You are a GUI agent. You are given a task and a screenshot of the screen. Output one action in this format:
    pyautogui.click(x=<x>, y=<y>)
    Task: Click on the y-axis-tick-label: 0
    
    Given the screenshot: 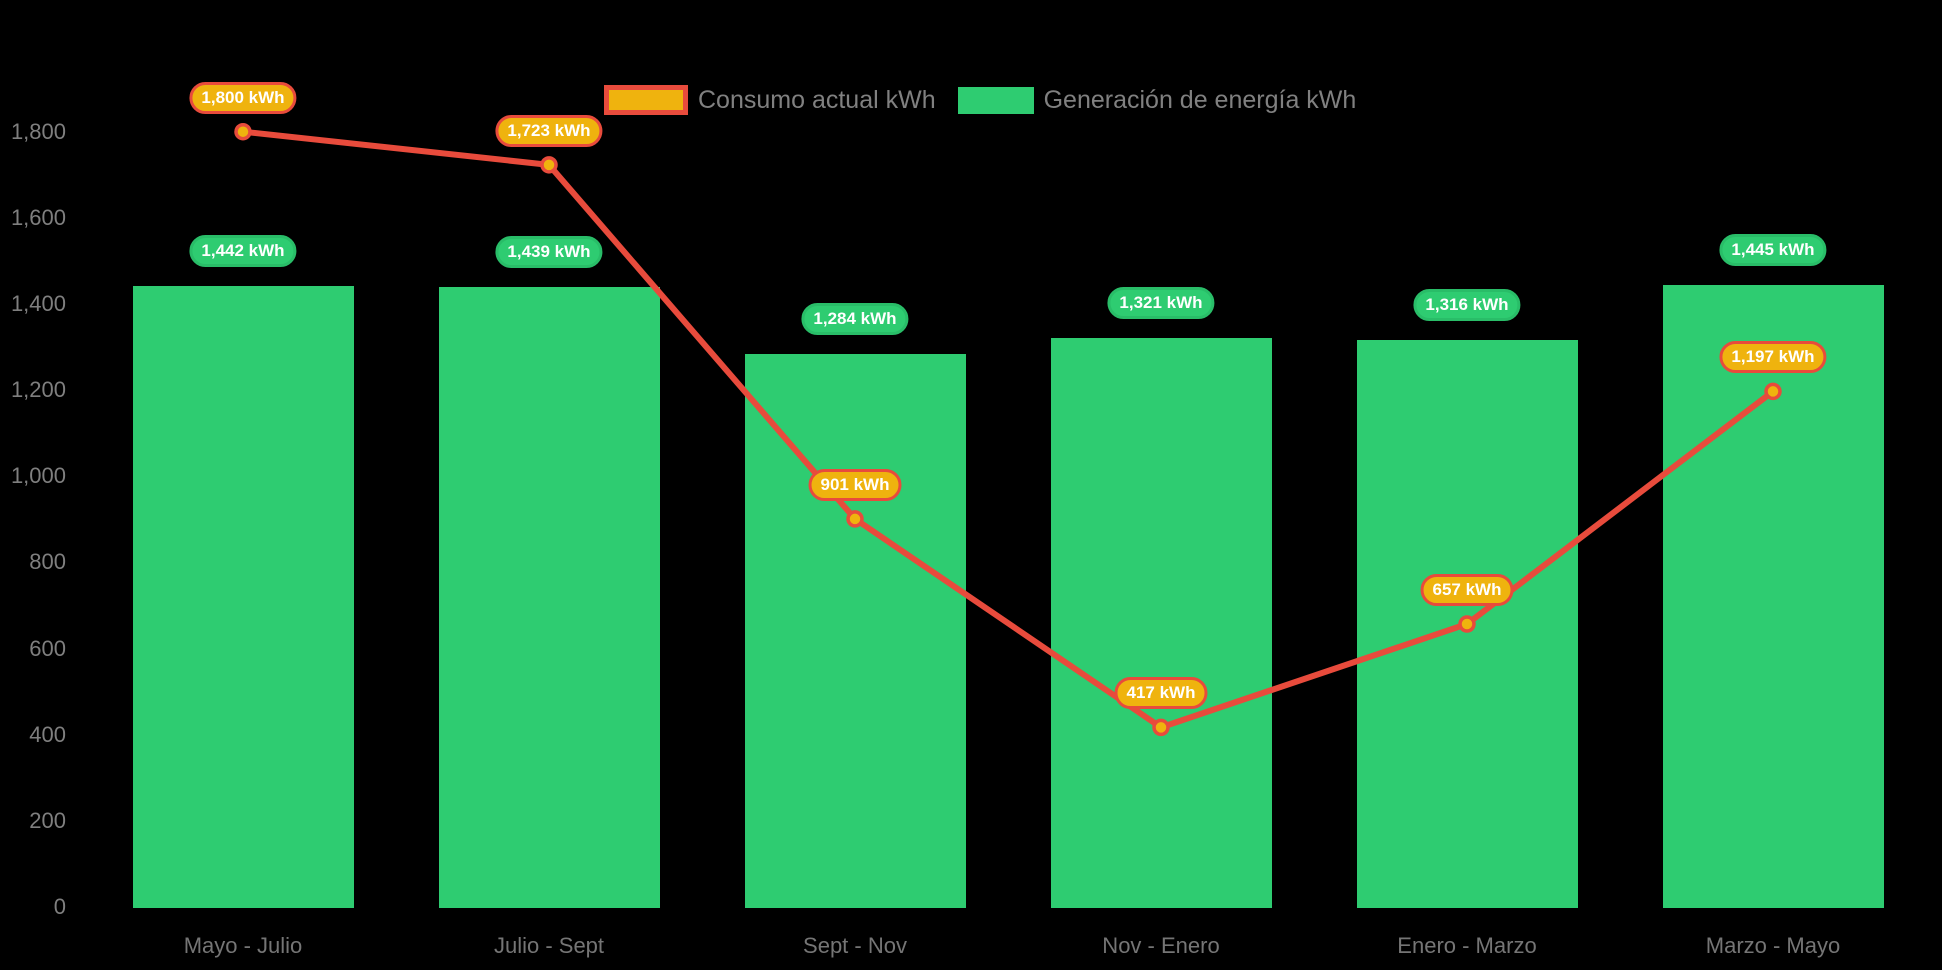 What is the action you would take?
    pyautogui.click(x=59, y=906)
    